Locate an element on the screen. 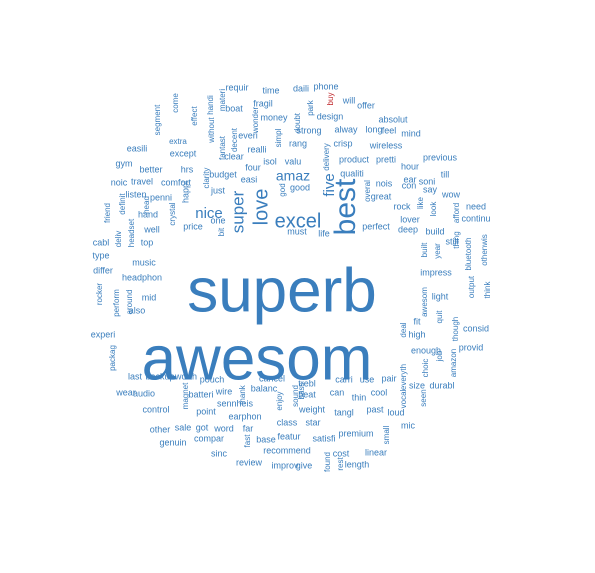 Image resolution: width=595 pixels, height=573 pixels. cloud-word-use: use is located at coordinates (367, 379).